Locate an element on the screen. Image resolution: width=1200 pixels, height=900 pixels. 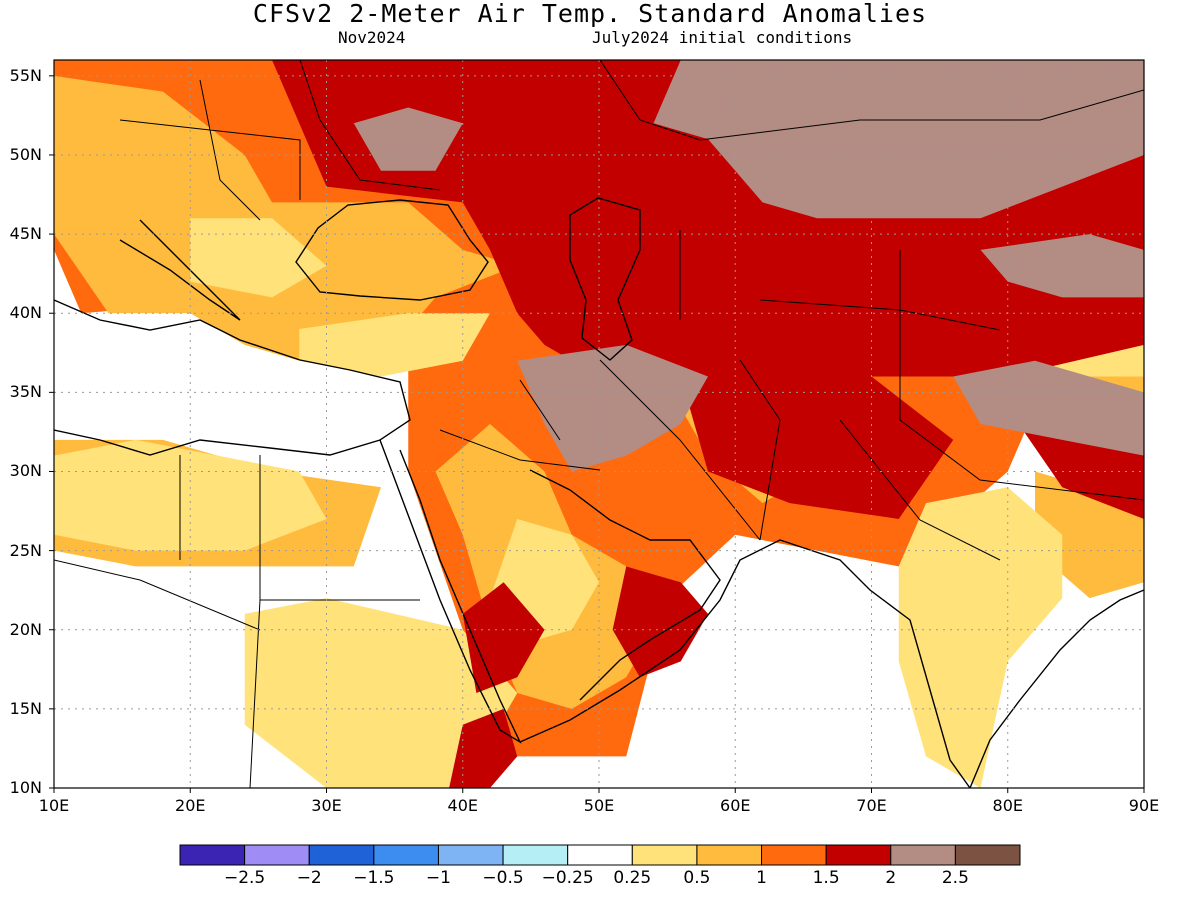
lat-label: 45N is located at coordinates (25, 234).